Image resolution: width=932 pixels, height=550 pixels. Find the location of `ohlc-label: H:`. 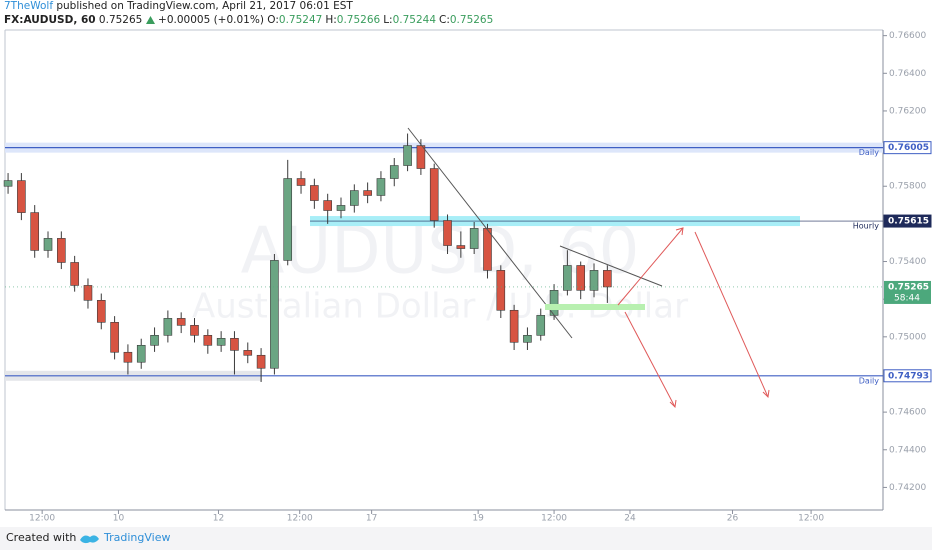

ohlc-label: H: is located at coordinates (331, 20).